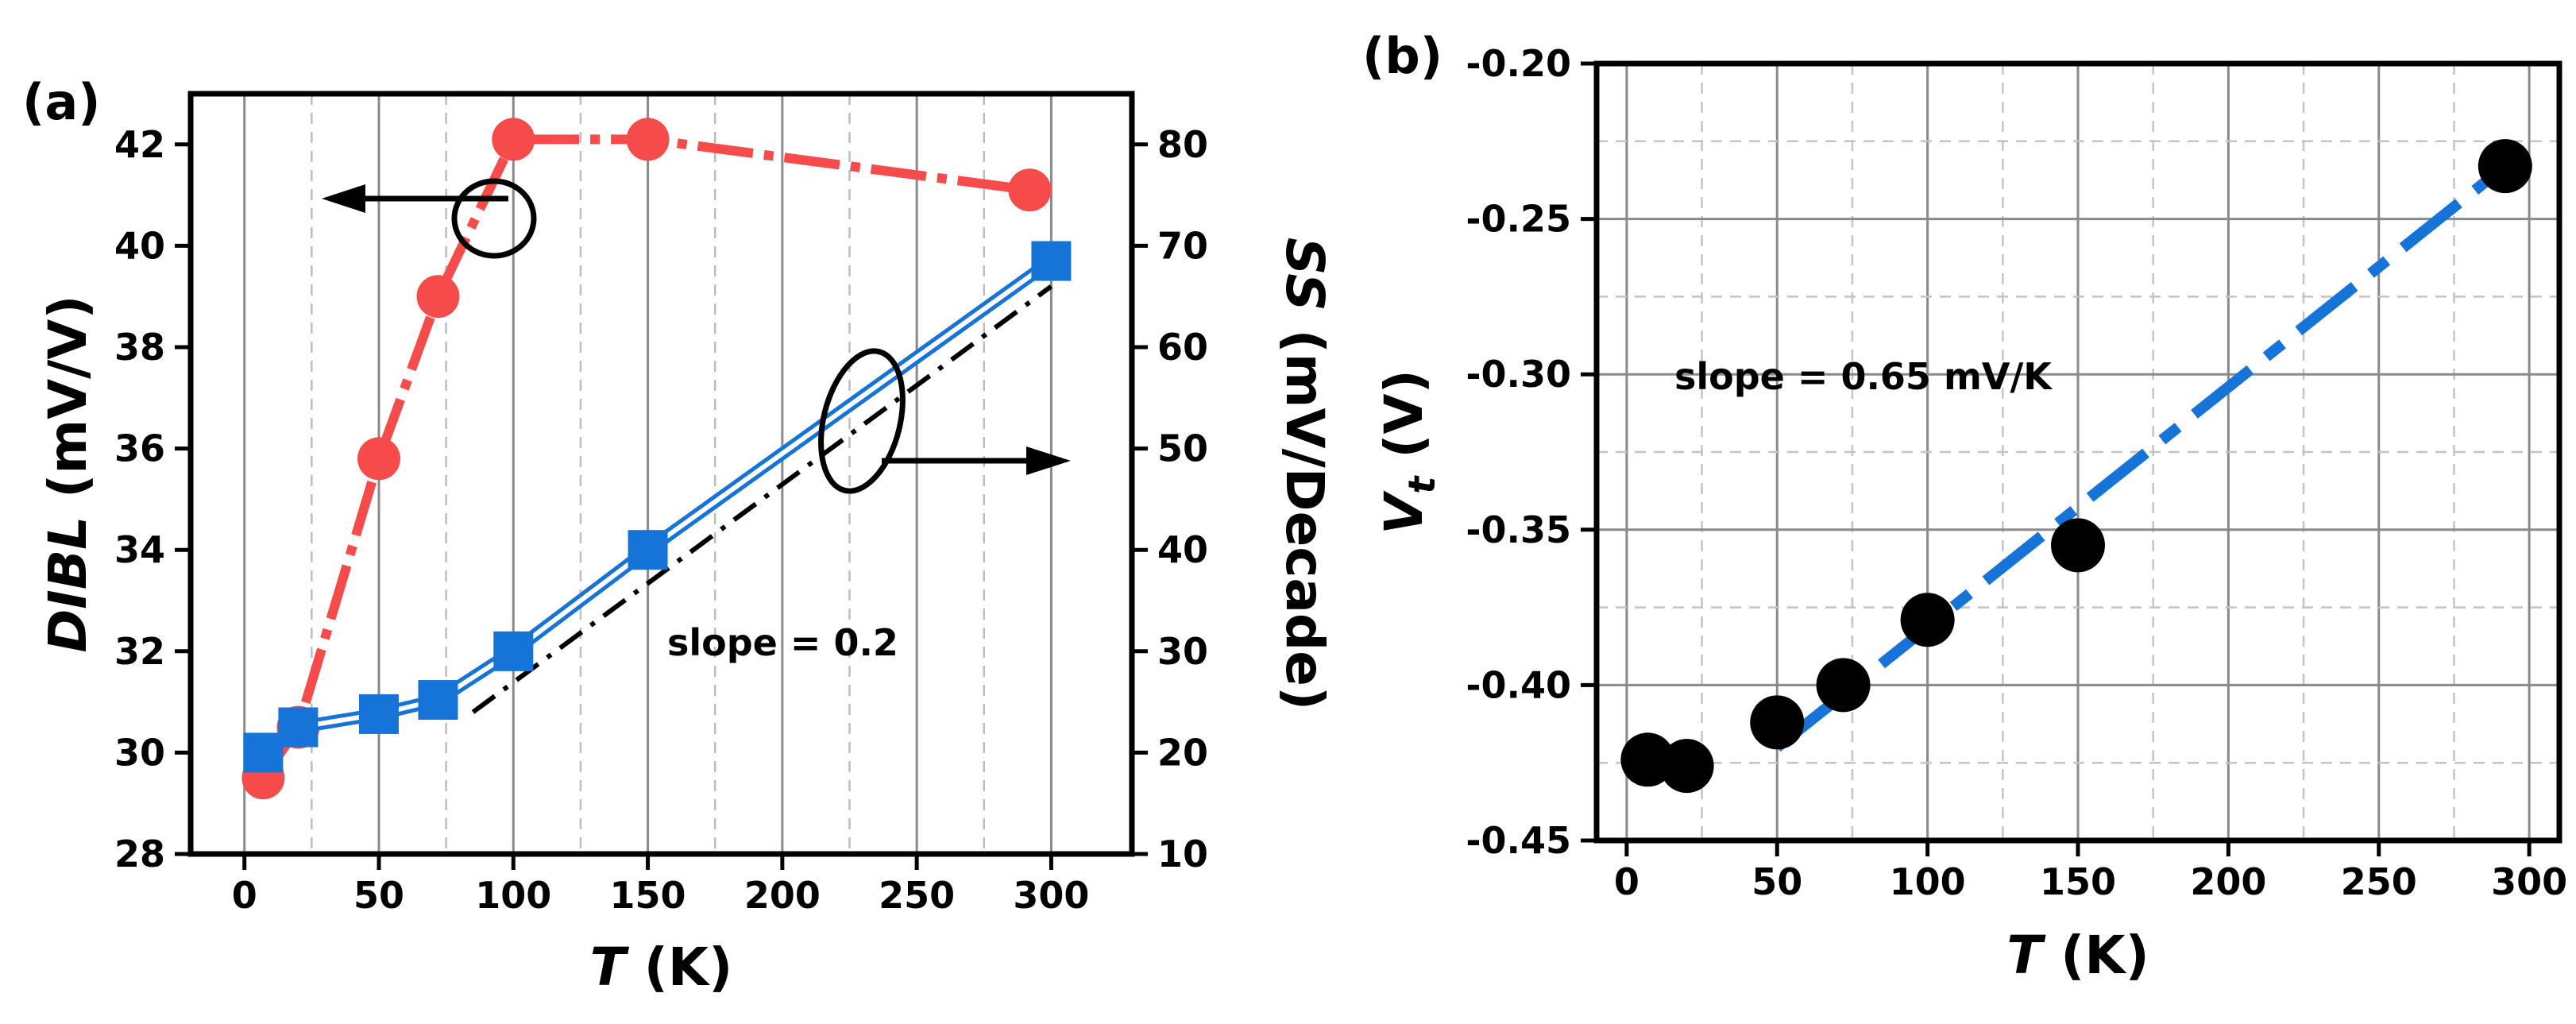  What do you see at coordinates (1421, 484) in the screenshot?
I see `y-axis-subscript: t` at bounding box center [1421, 484].